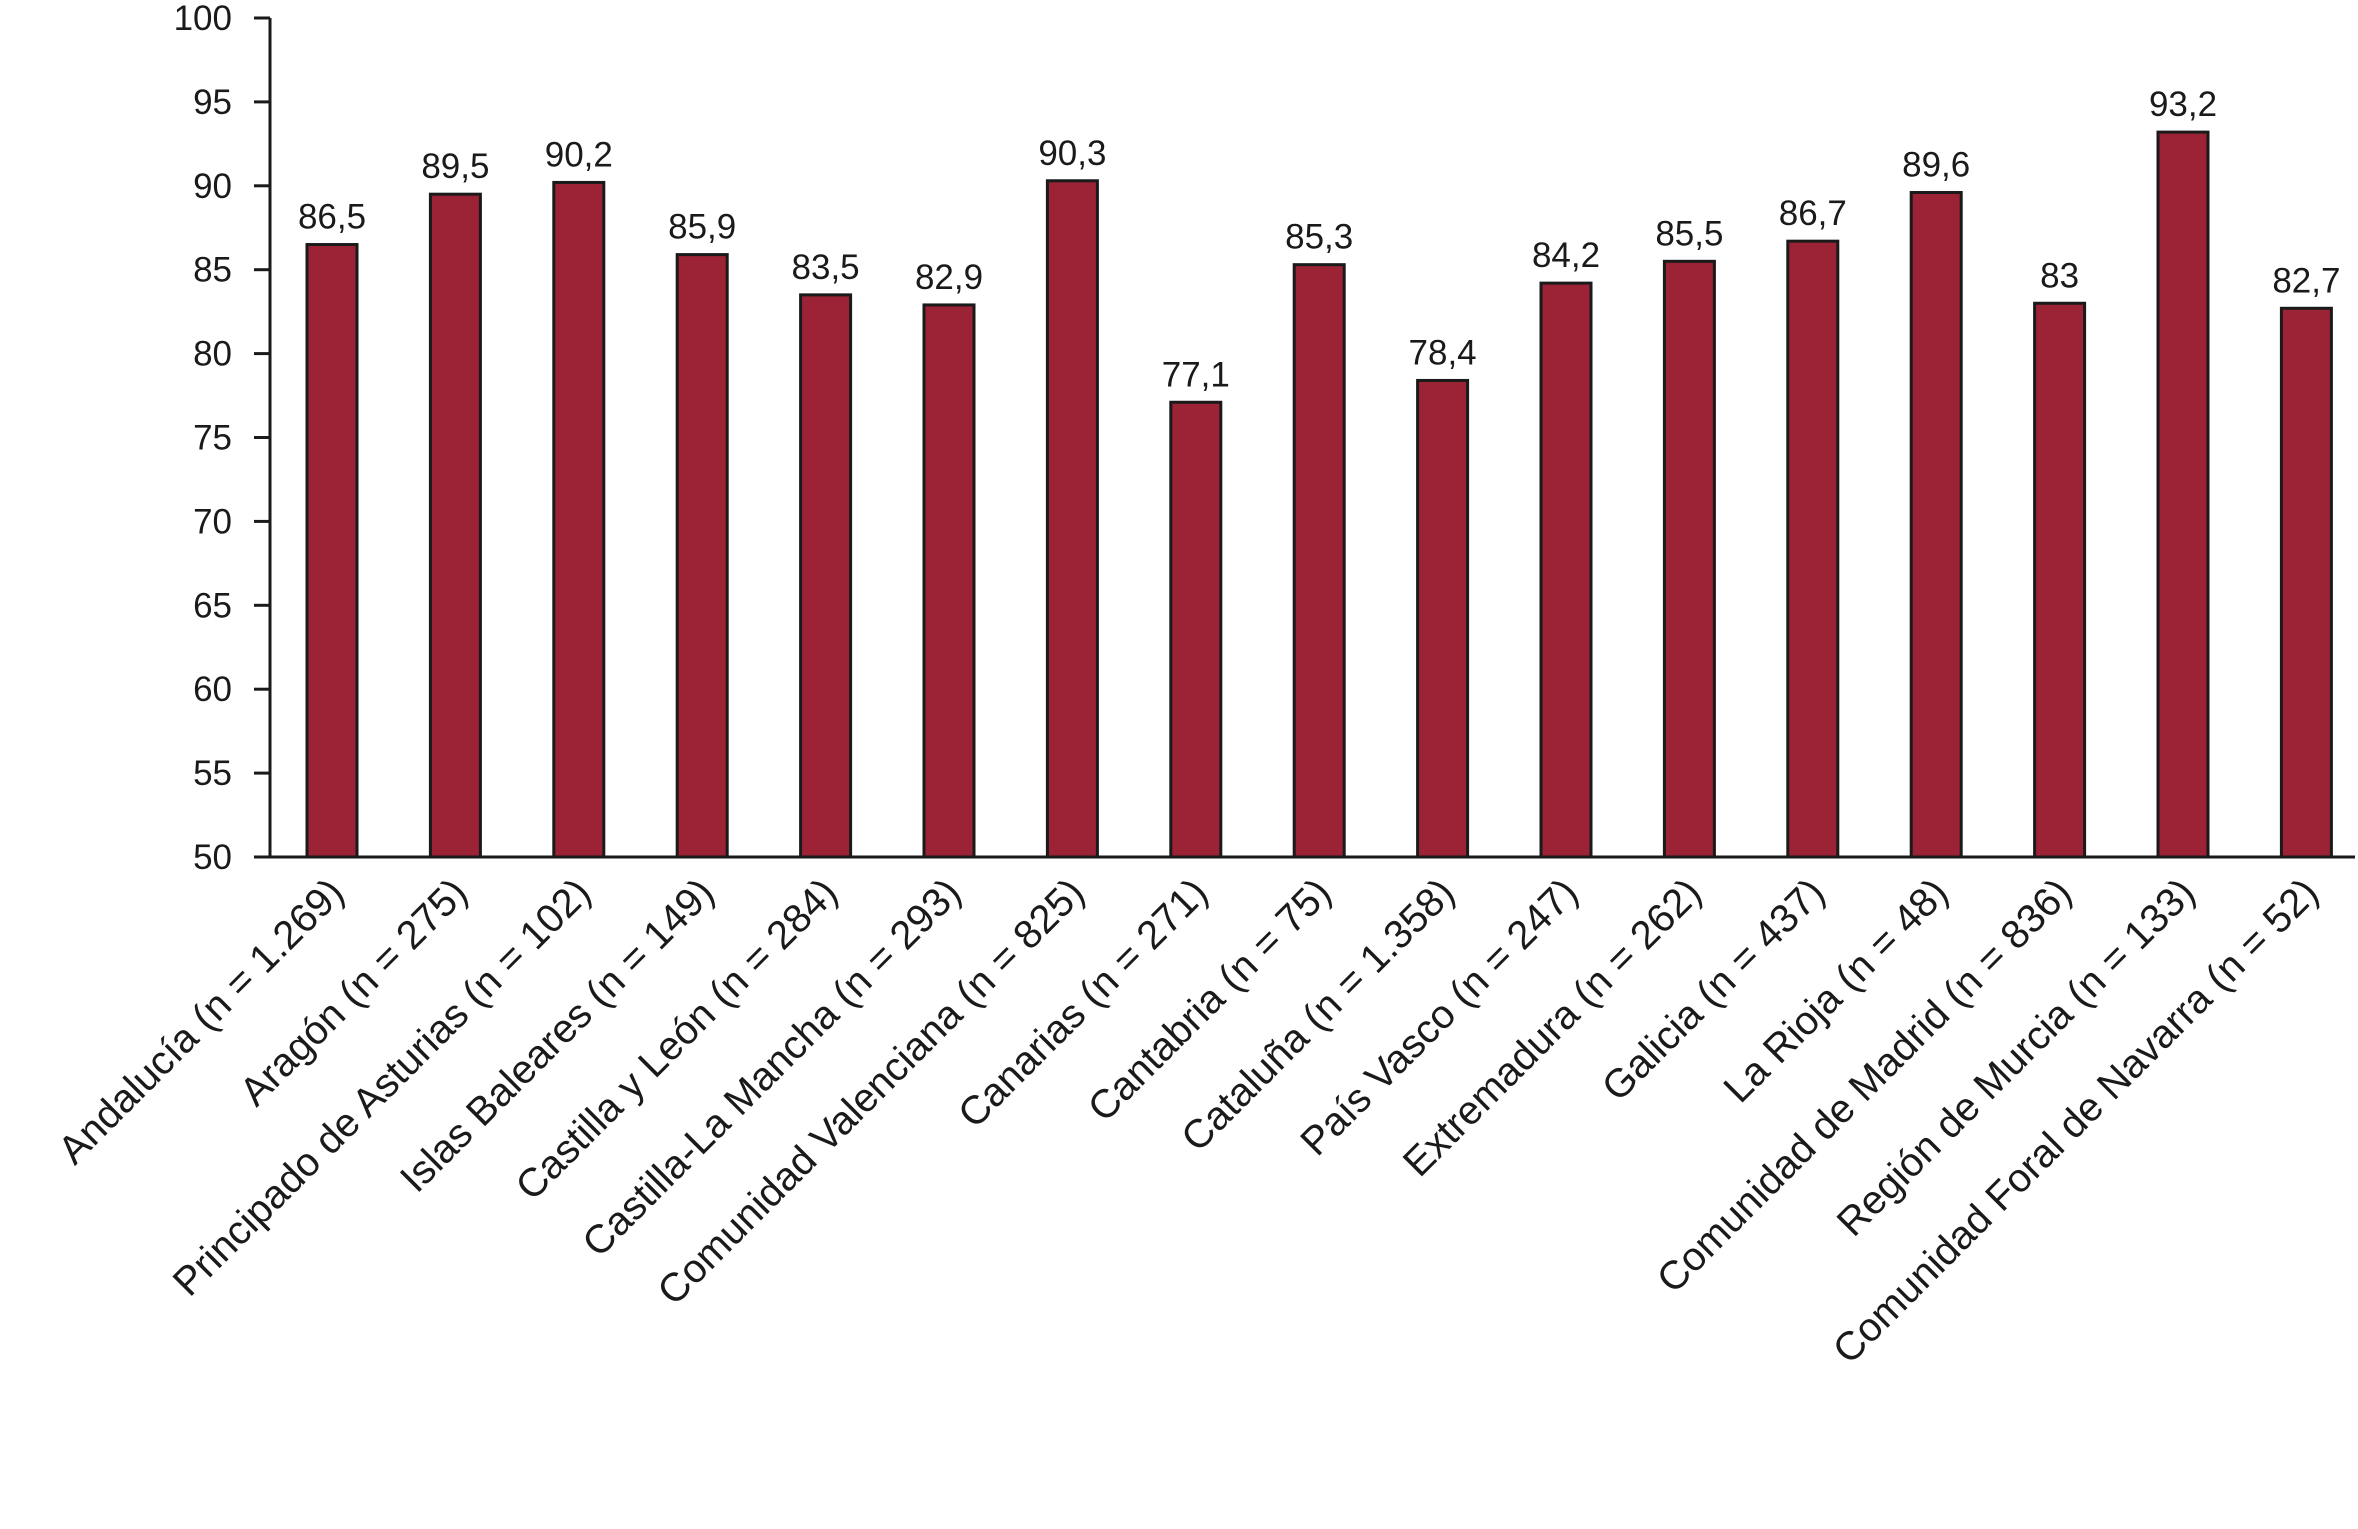 Image resolution: width=2358 pixels, height=1529 pixels. Describe the element at coordinates (455, 166) in the screenshot. I see `data-label: 89,5` at that location.